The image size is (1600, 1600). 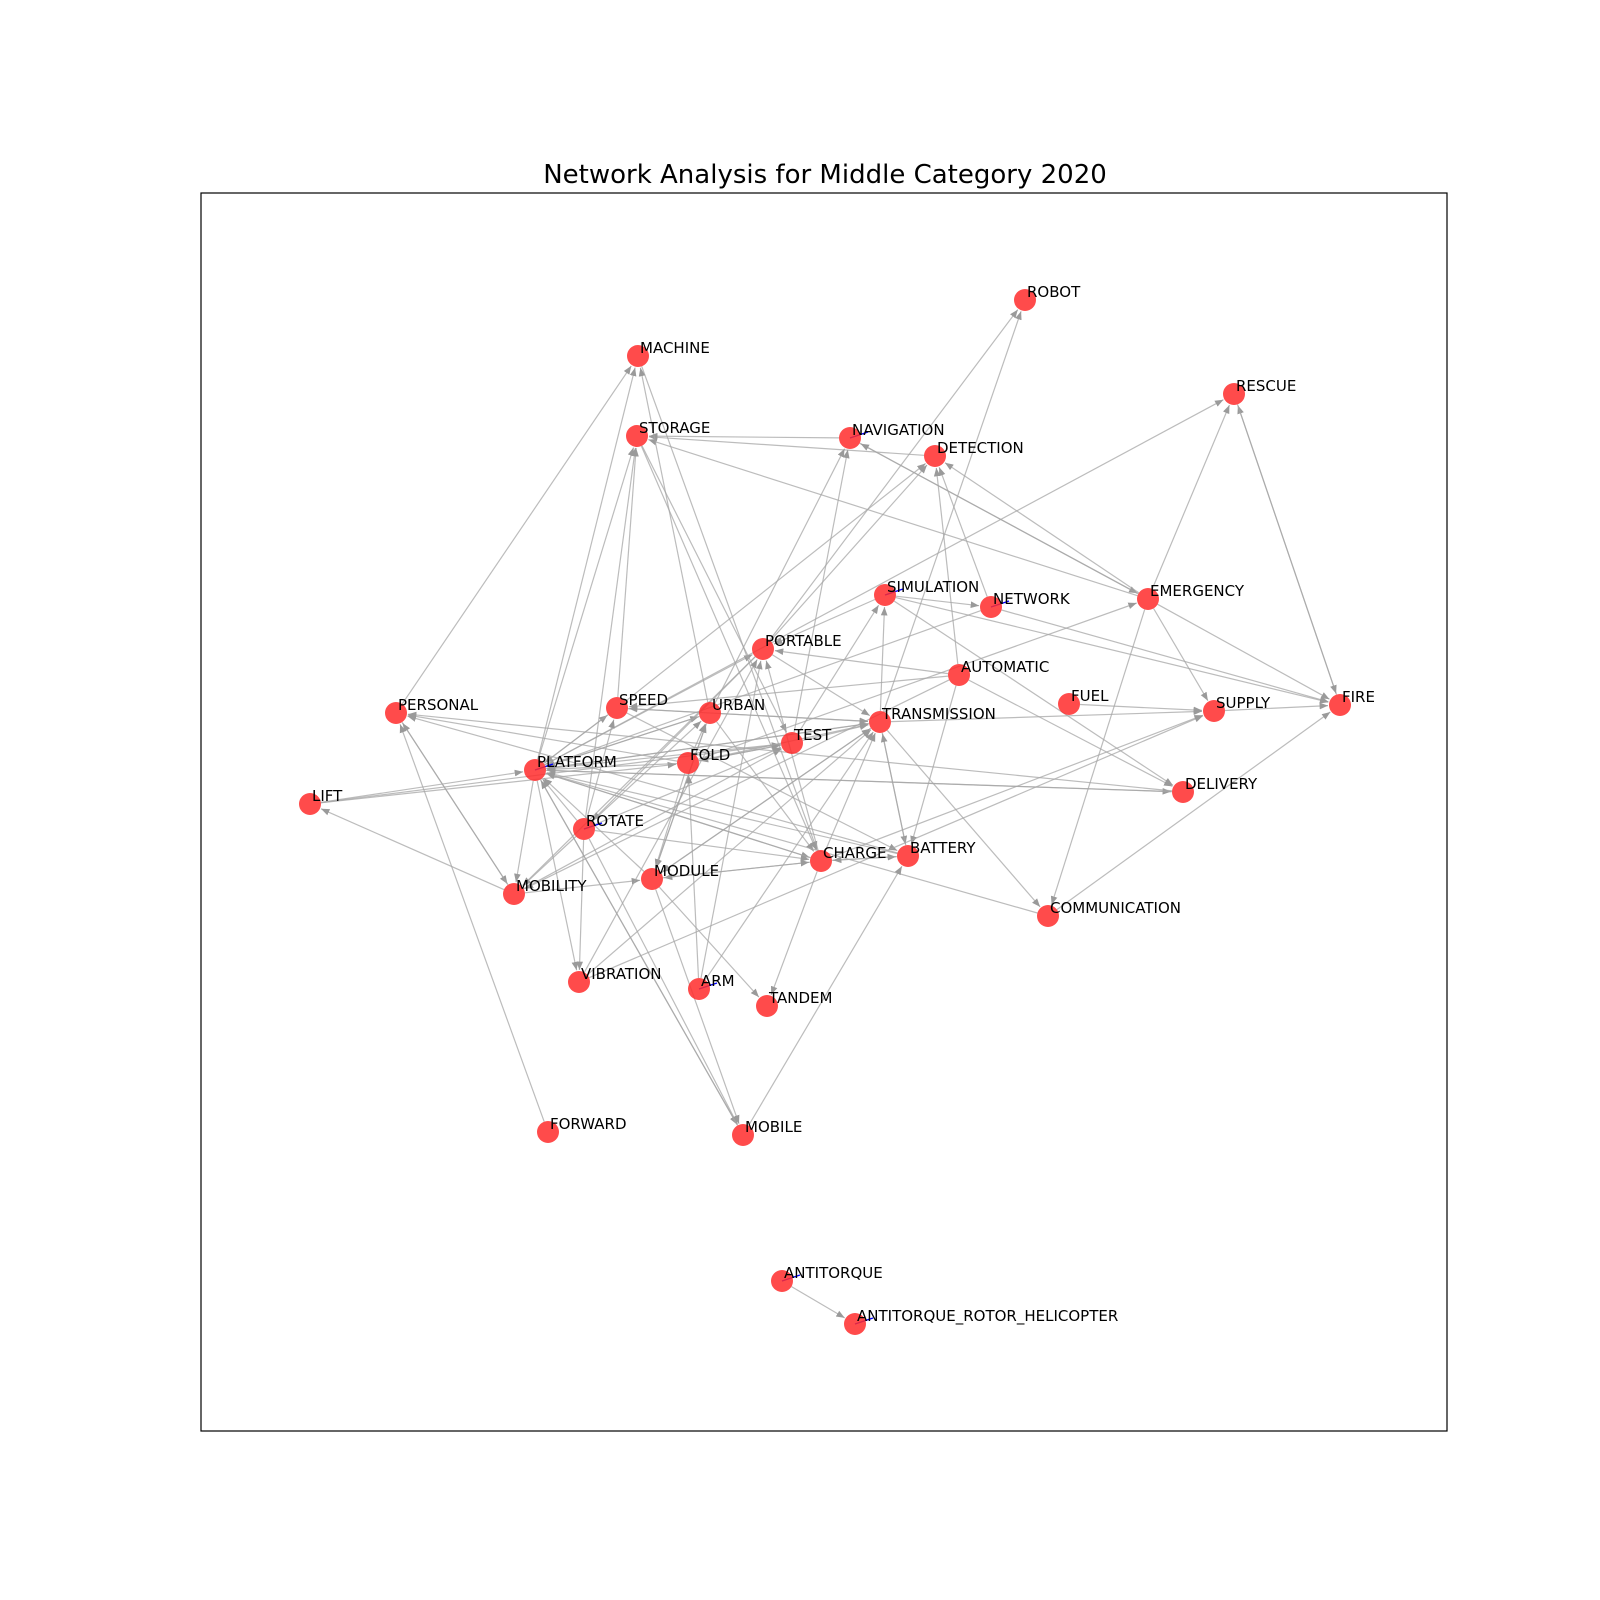 What do you see at coordinates (959, 675) in the screenshot?
I see `node-automatic` at bounding box center [959, 675].